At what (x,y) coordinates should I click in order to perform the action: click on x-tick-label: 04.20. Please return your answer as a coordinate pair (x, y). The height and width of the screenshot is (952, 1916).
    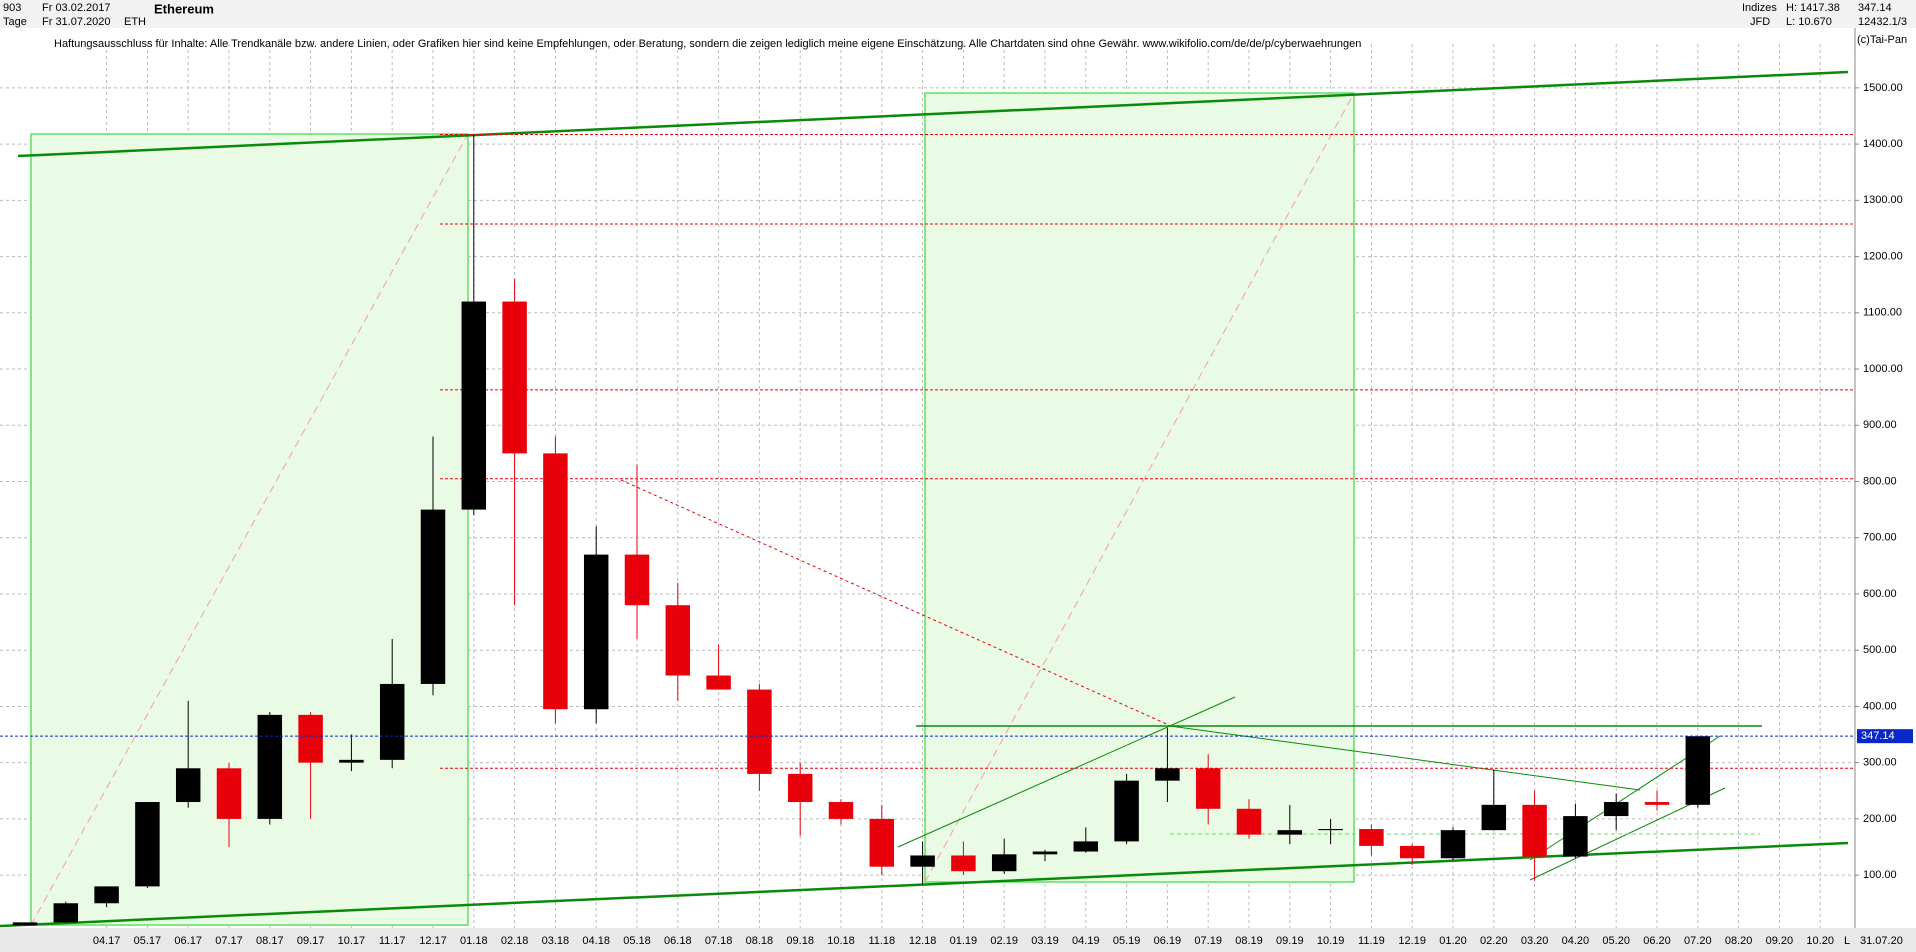
    Looking at the image, I should click on (1576, 941).